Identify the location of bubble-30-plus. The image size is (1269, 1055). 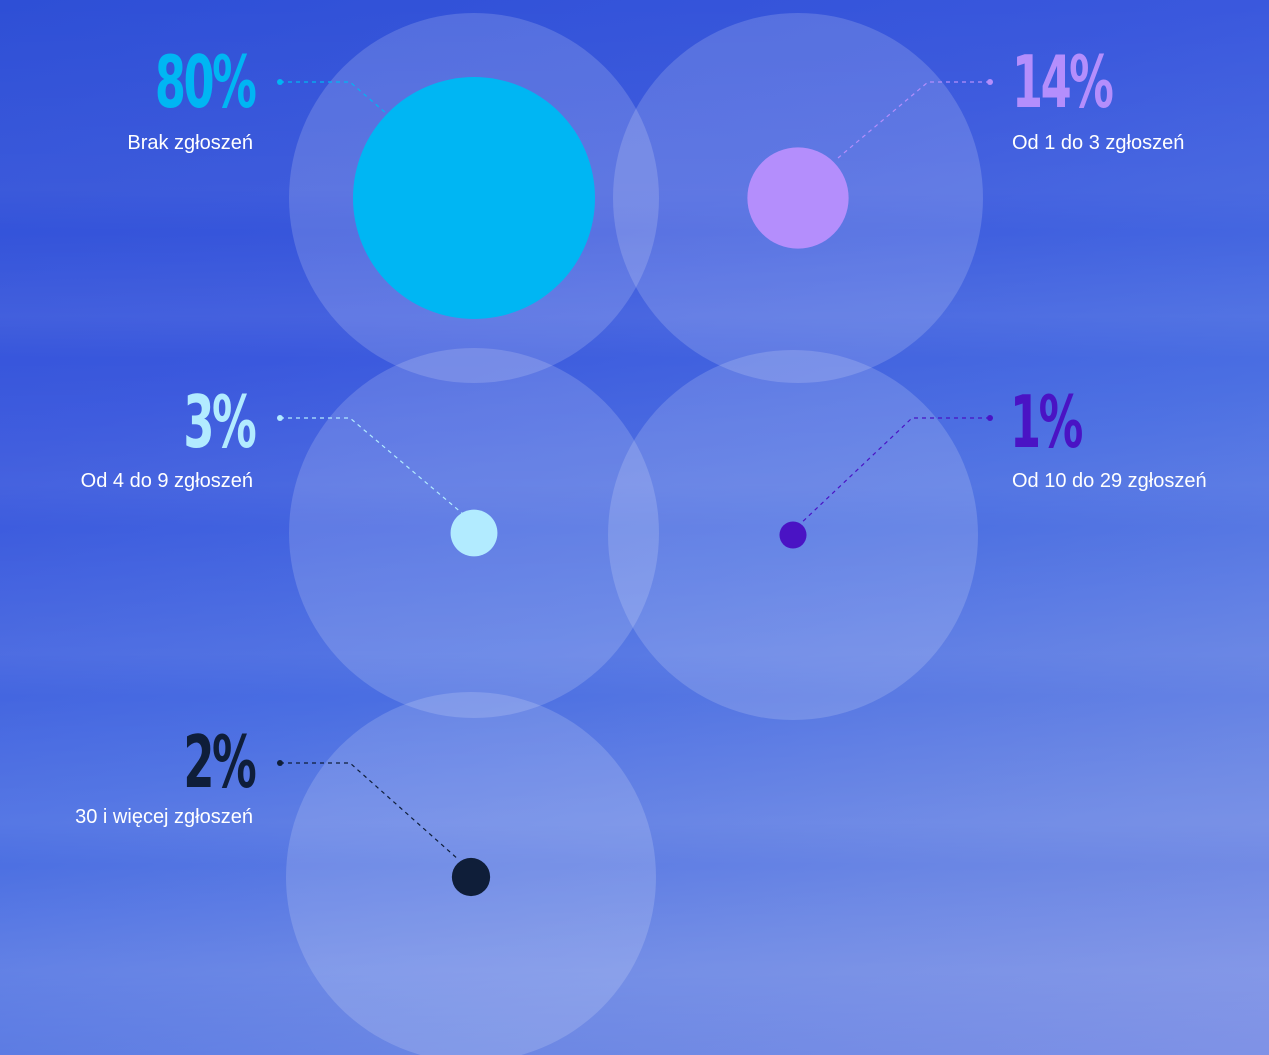
(471, 877).